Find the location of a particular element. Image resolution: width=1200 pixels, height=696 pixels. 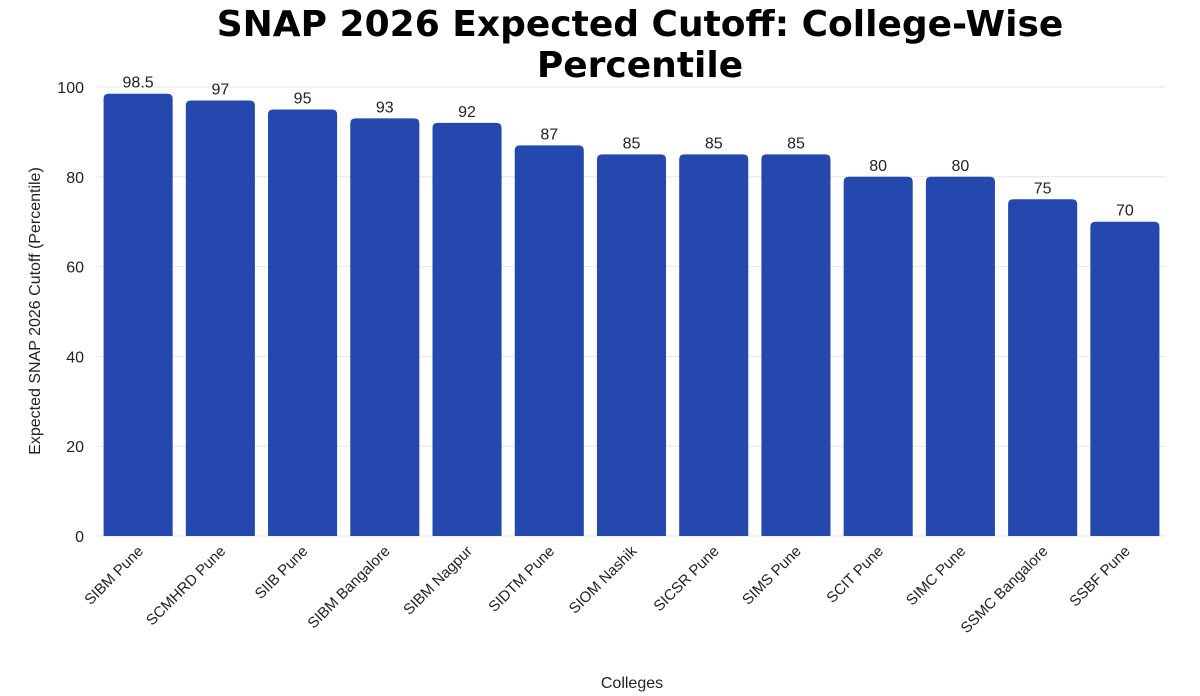

y-tick-label: 100 is located at coordinates (70, 88).